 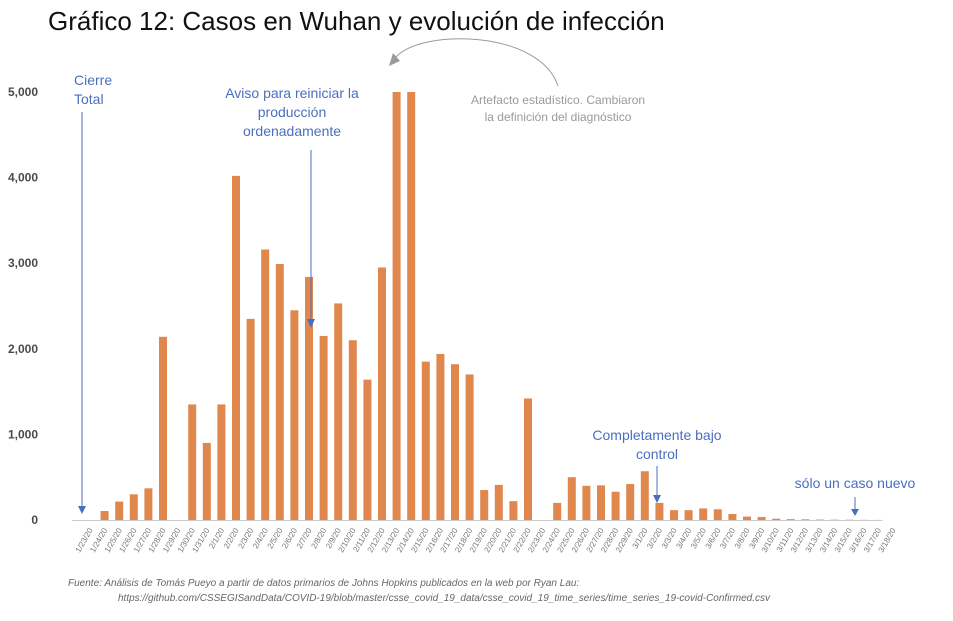 I want to click on bar-2/25/20, so click(x=571, y=498).